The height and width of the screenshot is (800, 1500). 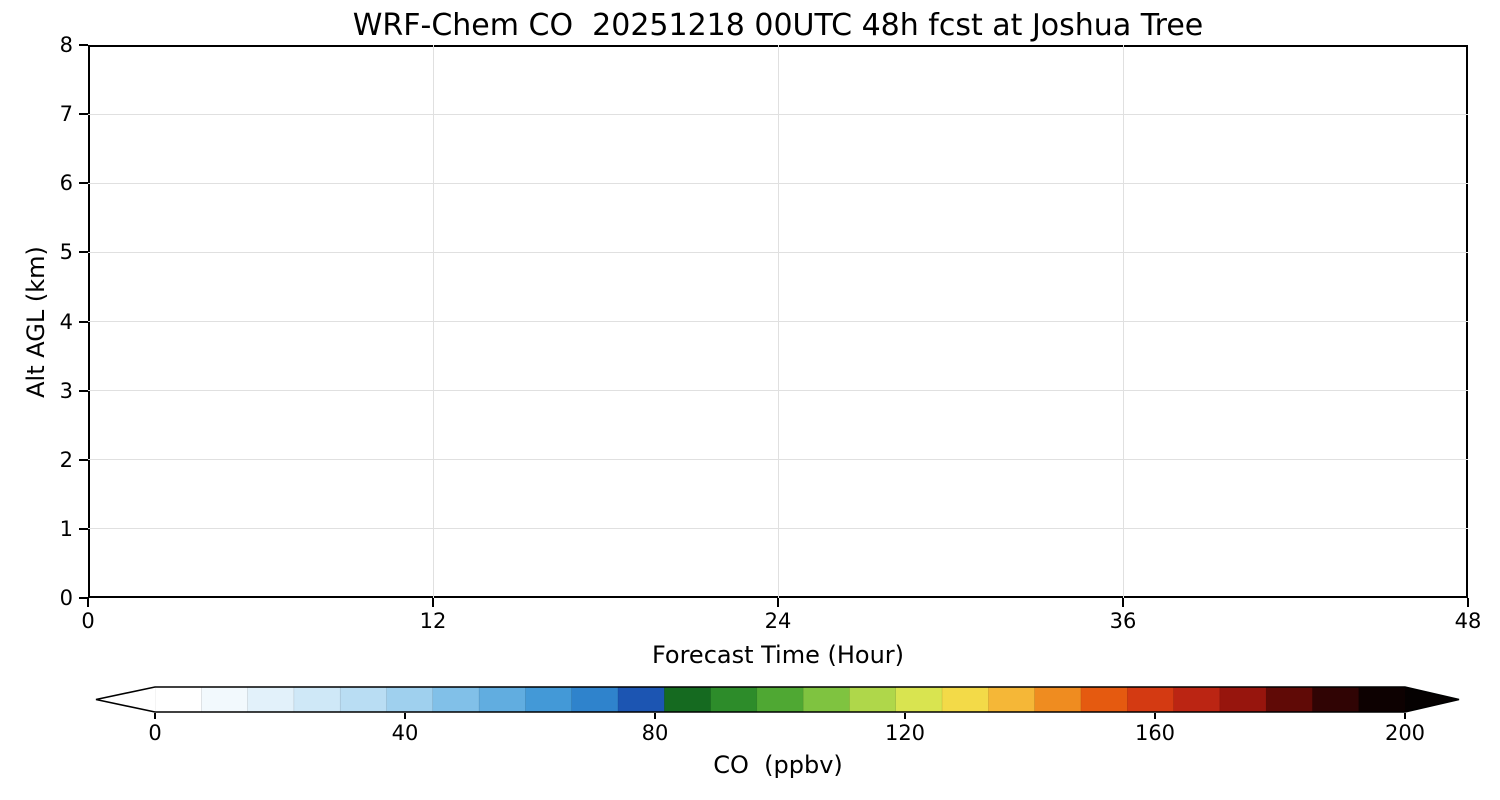 I want to click on y-tick-label: 8, so click(x=66, y=45).